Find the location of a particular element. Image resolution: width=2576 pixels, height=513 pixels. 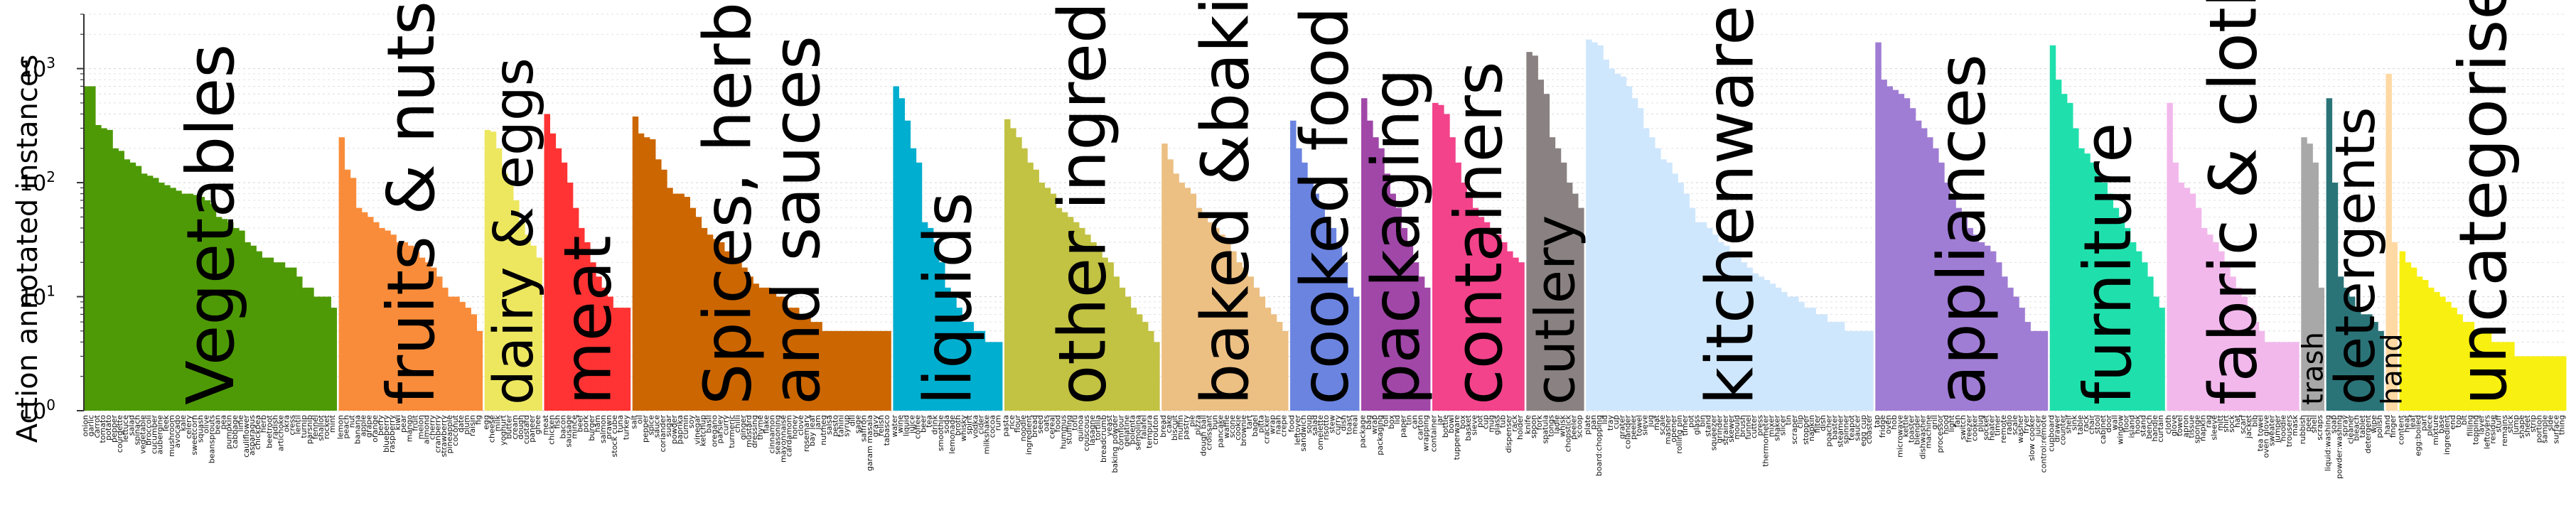

item-label: rack is located at coordinates (2086, 422).